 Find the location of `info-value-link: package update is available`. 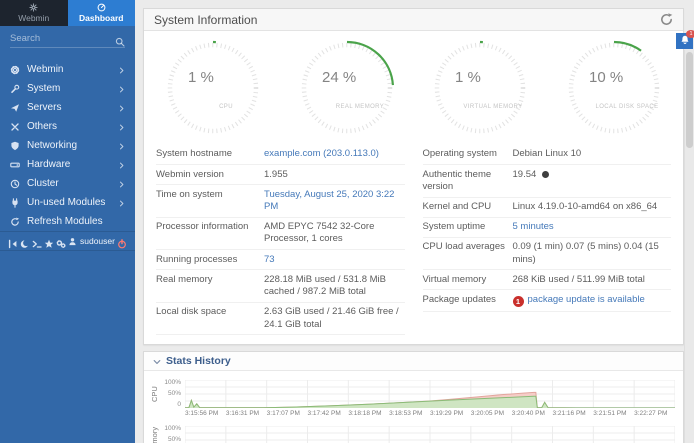

info-value-link: package update is available is located at coordinates (586, 299).